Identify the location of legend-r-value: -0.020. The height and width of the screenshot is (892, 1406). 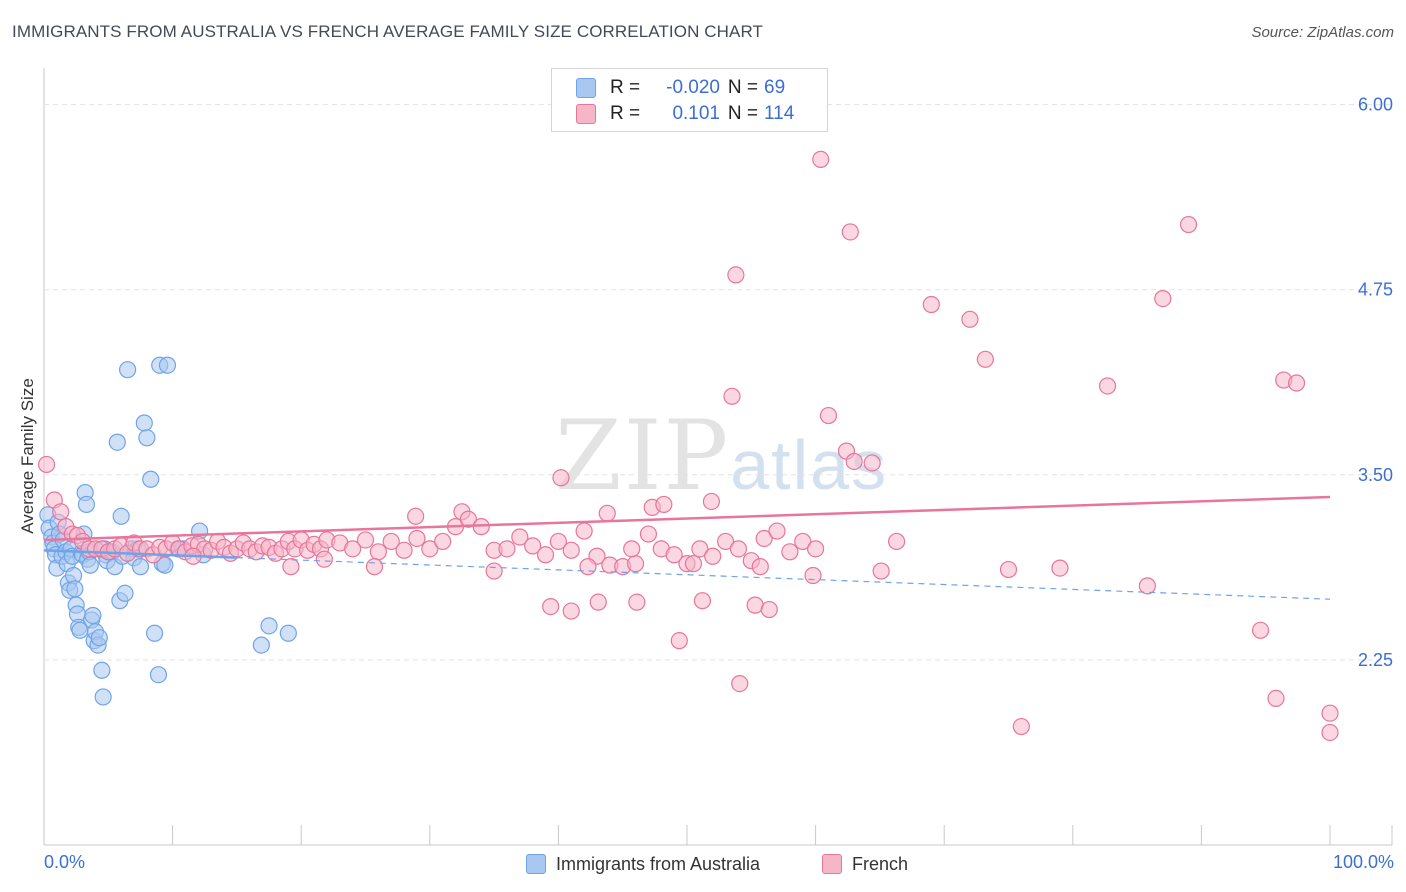
(693, 87).